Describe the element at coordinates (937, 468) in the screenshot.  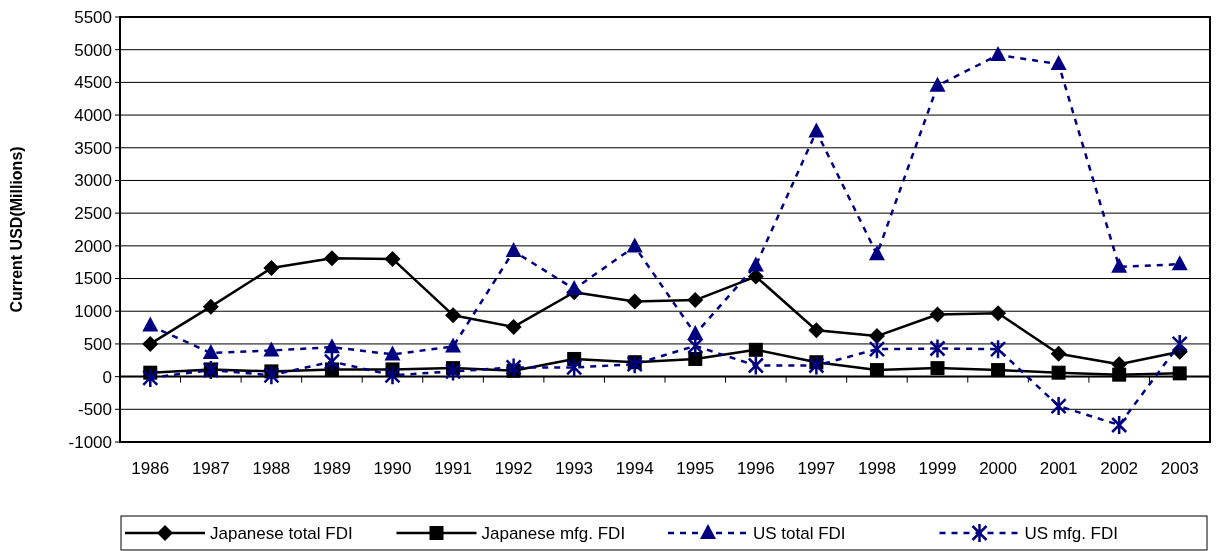
I see `x-tick-label: 1999` at that location.